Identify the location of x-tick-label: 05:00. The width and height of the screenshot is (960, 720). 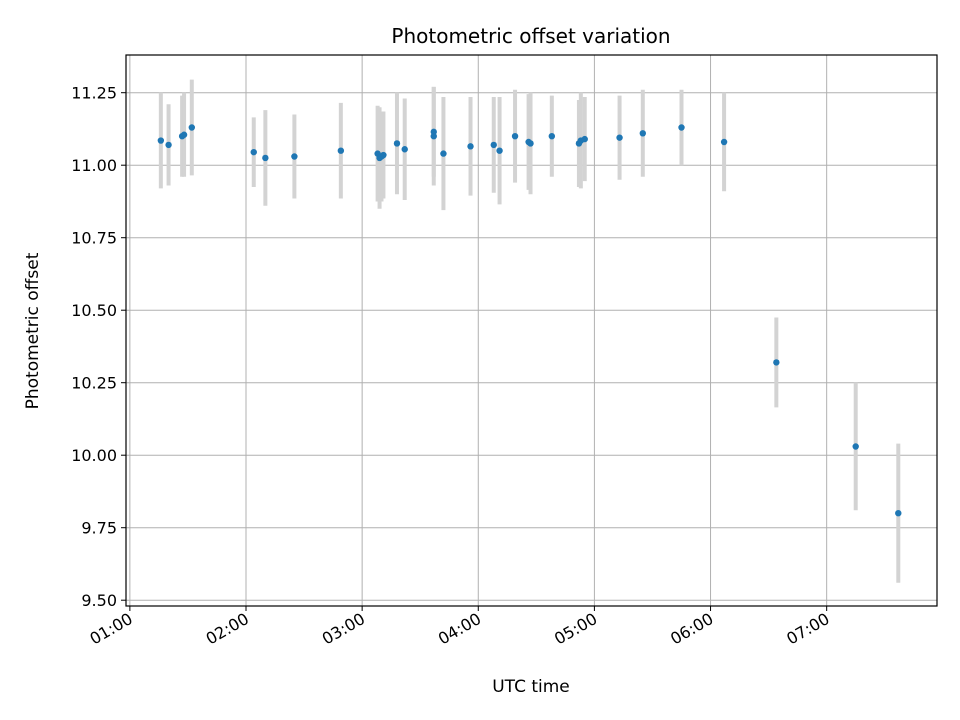
(575, 629).